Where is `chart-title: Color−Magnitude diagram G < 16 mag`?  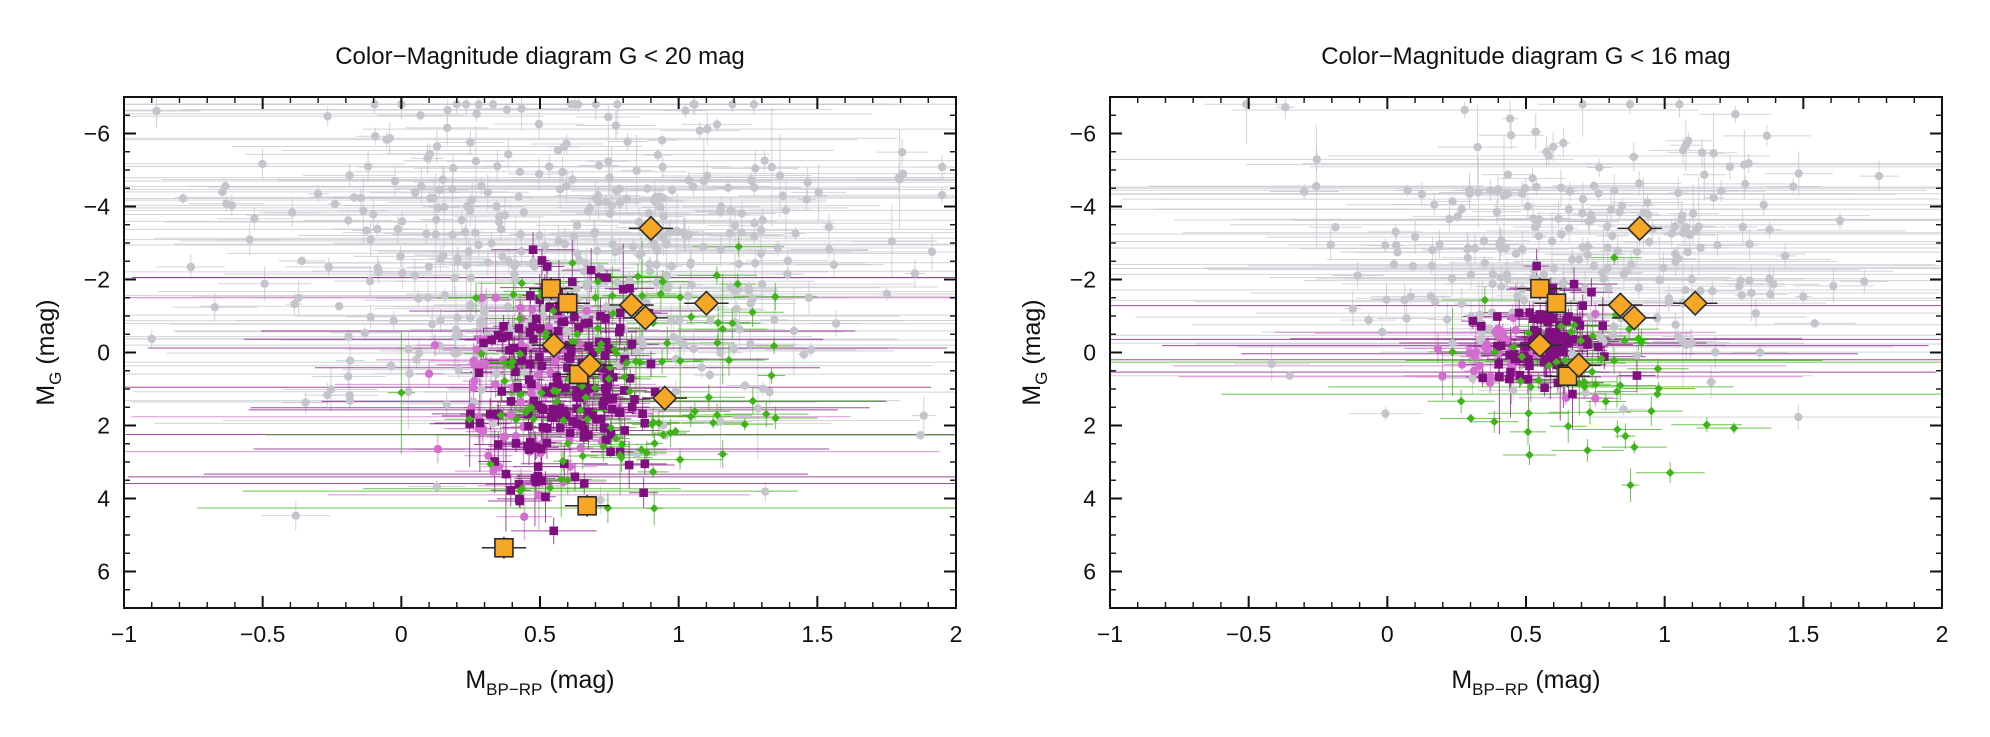
chart-title: Color−Magnitude diagram G < 16 mag is located at coordinates (1526, 56).